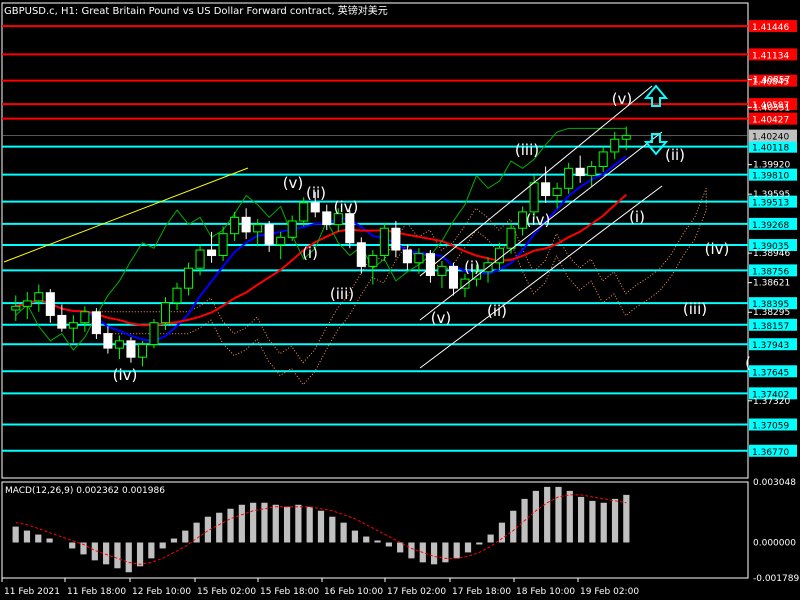  What do you see at coordinates (416, 592) in the screenshot?
I see `x-tick-label: 17 Feb 02:00` at bounding box center [416, 592].